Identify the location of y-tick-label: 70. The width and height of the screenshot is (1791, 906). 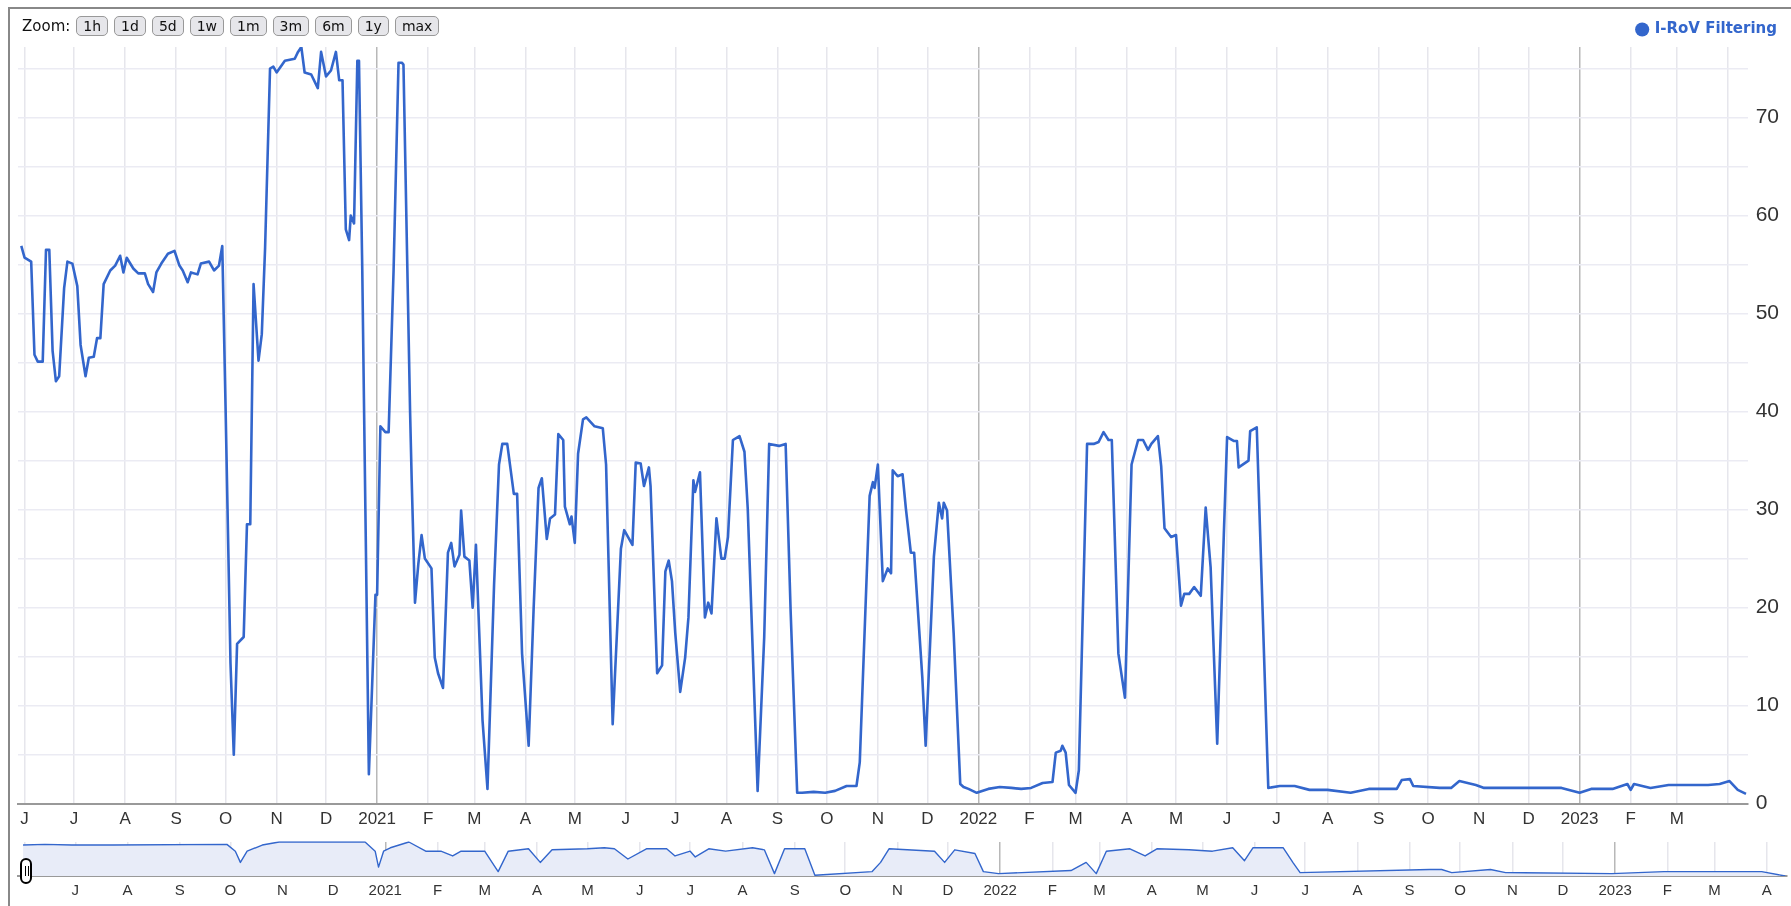
(1767, 116).